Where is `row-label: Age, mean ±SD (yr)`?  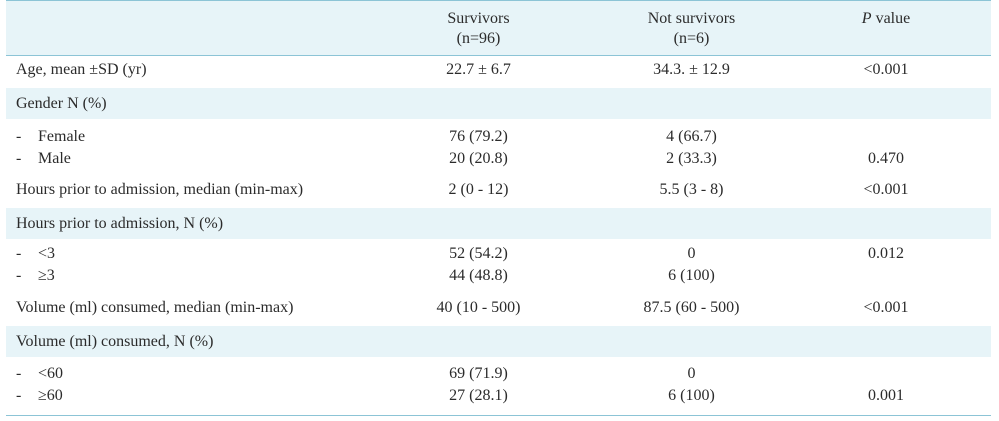 row-label: Age, mean ±SD (yr) is located at coordinates (81, 69).